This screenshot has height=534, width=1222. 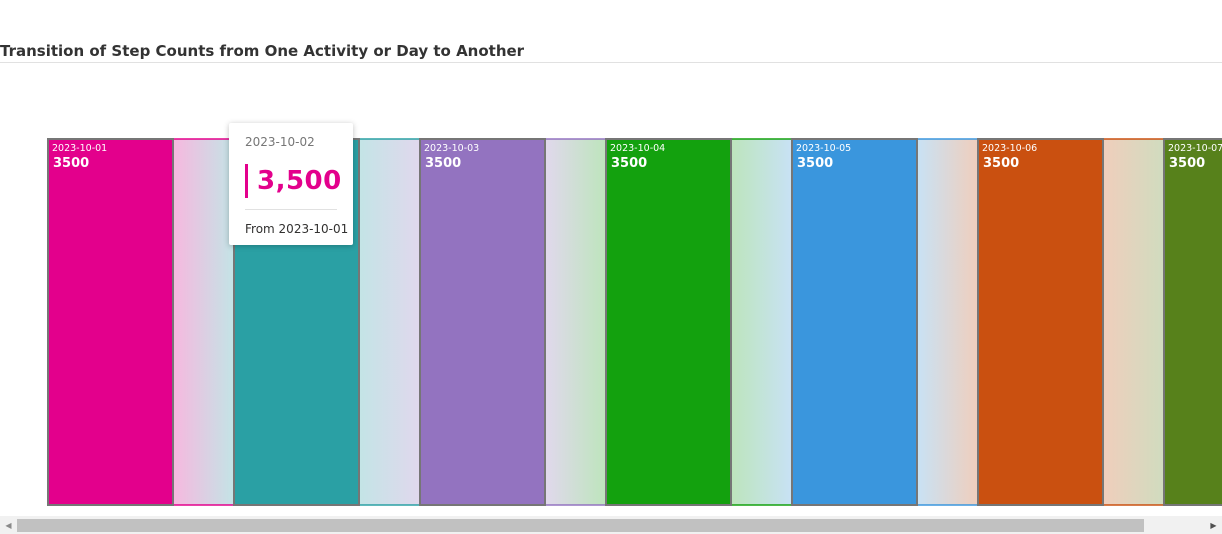 I want to click on title-divider, so click(x=611, y=62).